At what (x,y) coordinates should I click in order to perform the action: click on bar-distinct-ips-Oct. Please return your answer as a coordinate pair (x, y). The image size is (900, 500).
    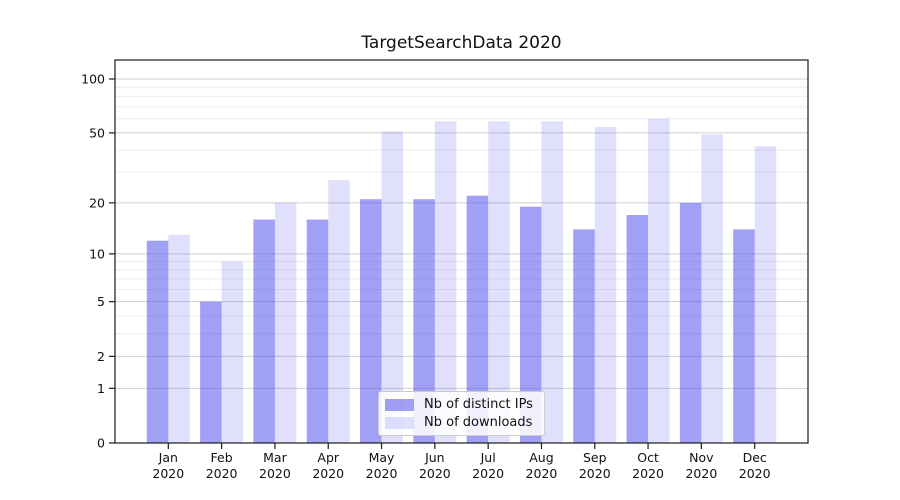
    Looking at the image, I should click on (637, 329).